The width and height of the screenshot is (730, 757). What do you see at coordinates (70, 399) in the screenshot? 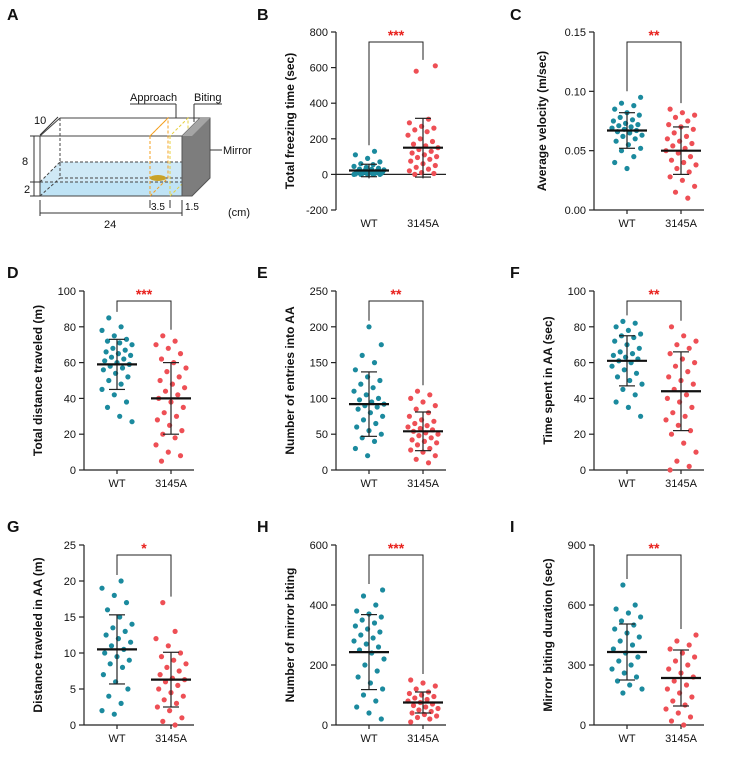
I see `y-tick-label: 40` at bounding box center [70, 399].